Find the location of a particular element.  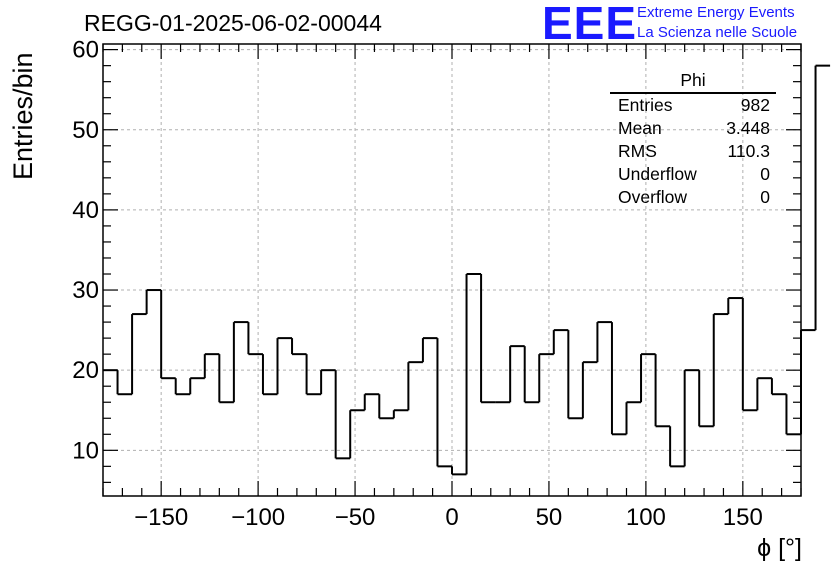

x-tick-label: 0 is located at coordinates (451, 517).